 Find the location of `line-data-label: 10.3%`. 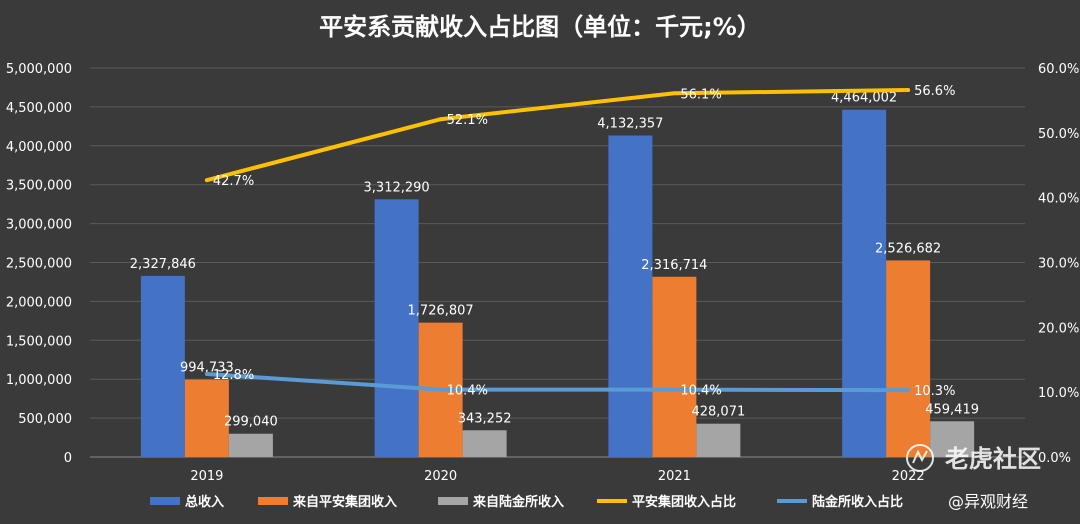

line-data-label: 10.3% is located at coordinates (934, 391).